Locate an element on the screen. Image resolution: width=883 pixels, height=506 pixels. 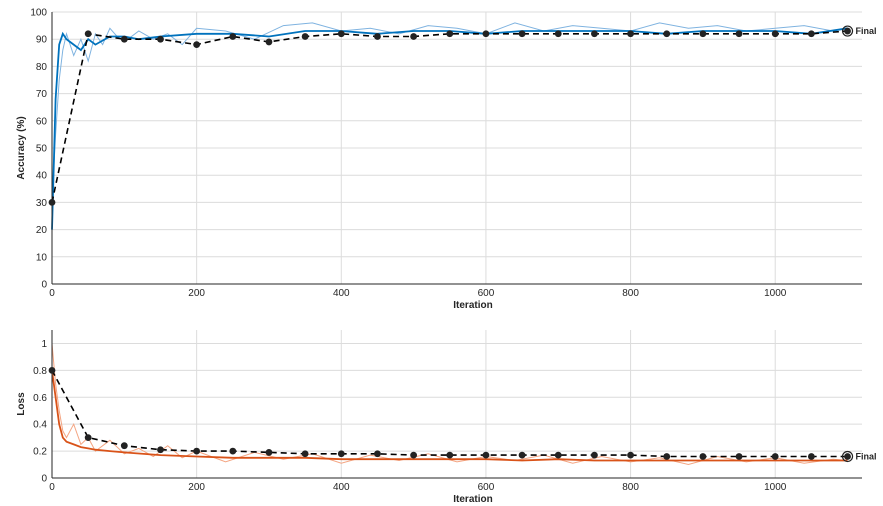
y-axis-label: Accuracy (%) is located at coordinates (21, 147).